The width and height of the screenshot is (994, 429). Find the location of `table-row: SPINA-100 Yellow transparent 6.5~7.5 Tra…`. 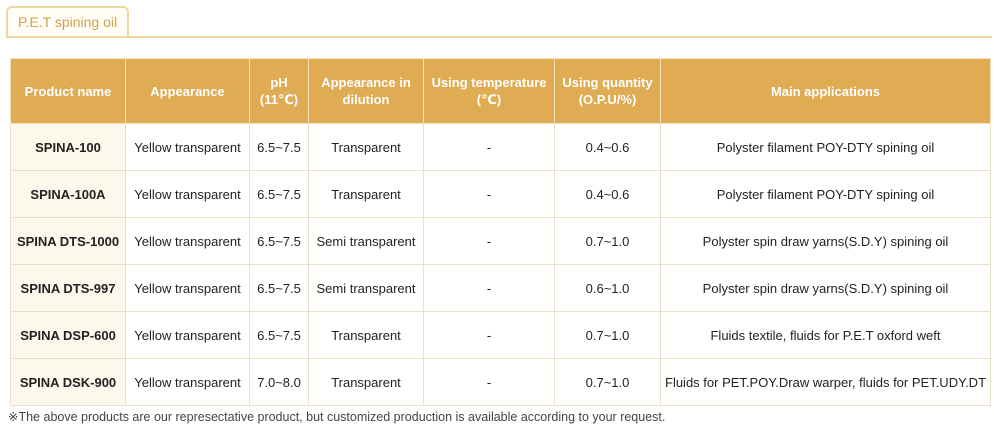

table-row: SPINA-100 Yellow transparent 6.5~7.5 Tra… is located at coordinates (500, 147).